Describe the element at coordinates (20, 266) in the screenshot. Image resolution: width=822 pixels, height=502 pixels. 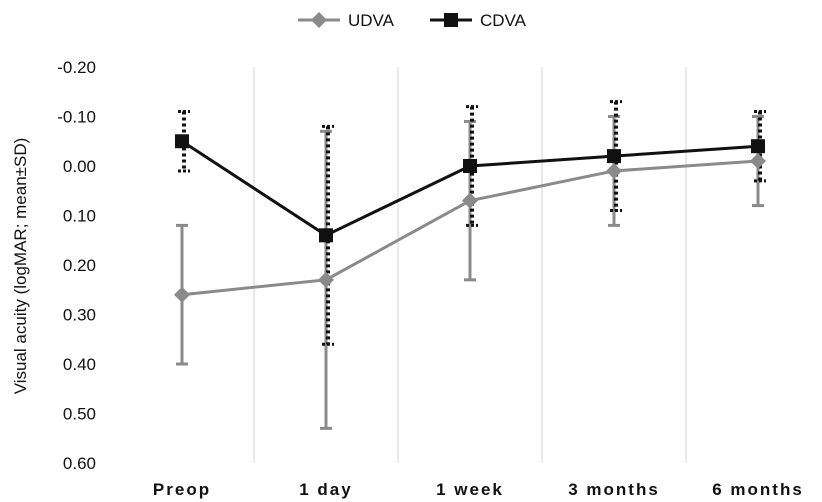
I see `y-axis-title: Visual acuity (logMAR; mean±SD)` at that location.